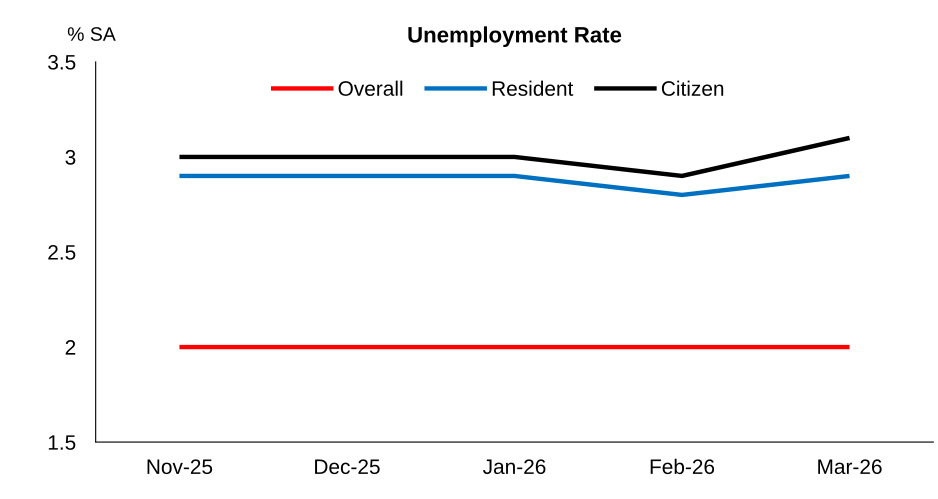 This screenshot has width=938, height=499. What do you see at coordinates (180, 466) in the screenshot?
I see `x-tick-label: Nov-25` at bounding box center [180, 466].